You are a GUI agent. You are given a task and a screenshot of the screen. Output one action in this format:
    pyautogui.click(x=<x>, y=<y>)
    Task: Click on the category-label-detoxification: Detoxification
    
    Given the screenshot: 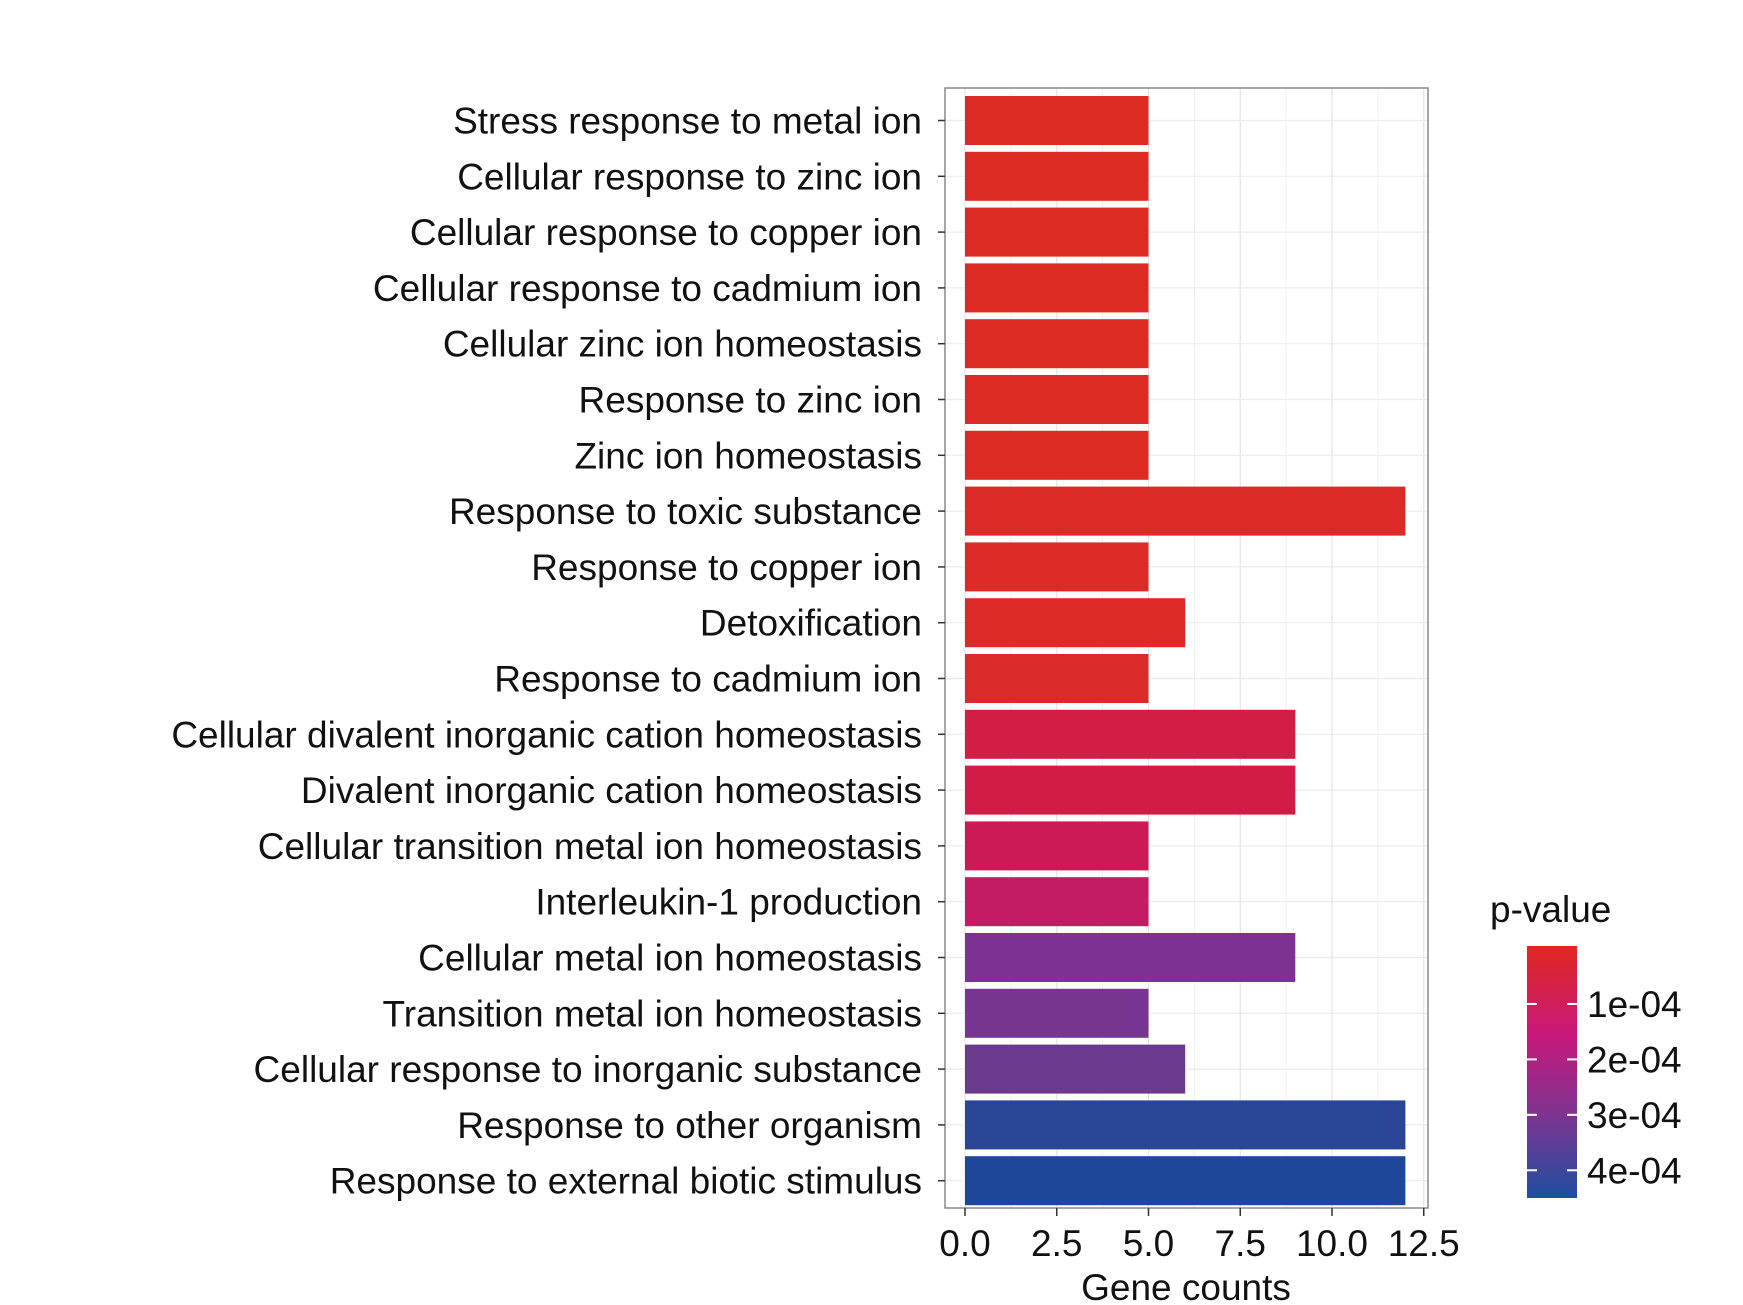 What is the action you would take?
    pyautogui.click(x=811, y=623)
    